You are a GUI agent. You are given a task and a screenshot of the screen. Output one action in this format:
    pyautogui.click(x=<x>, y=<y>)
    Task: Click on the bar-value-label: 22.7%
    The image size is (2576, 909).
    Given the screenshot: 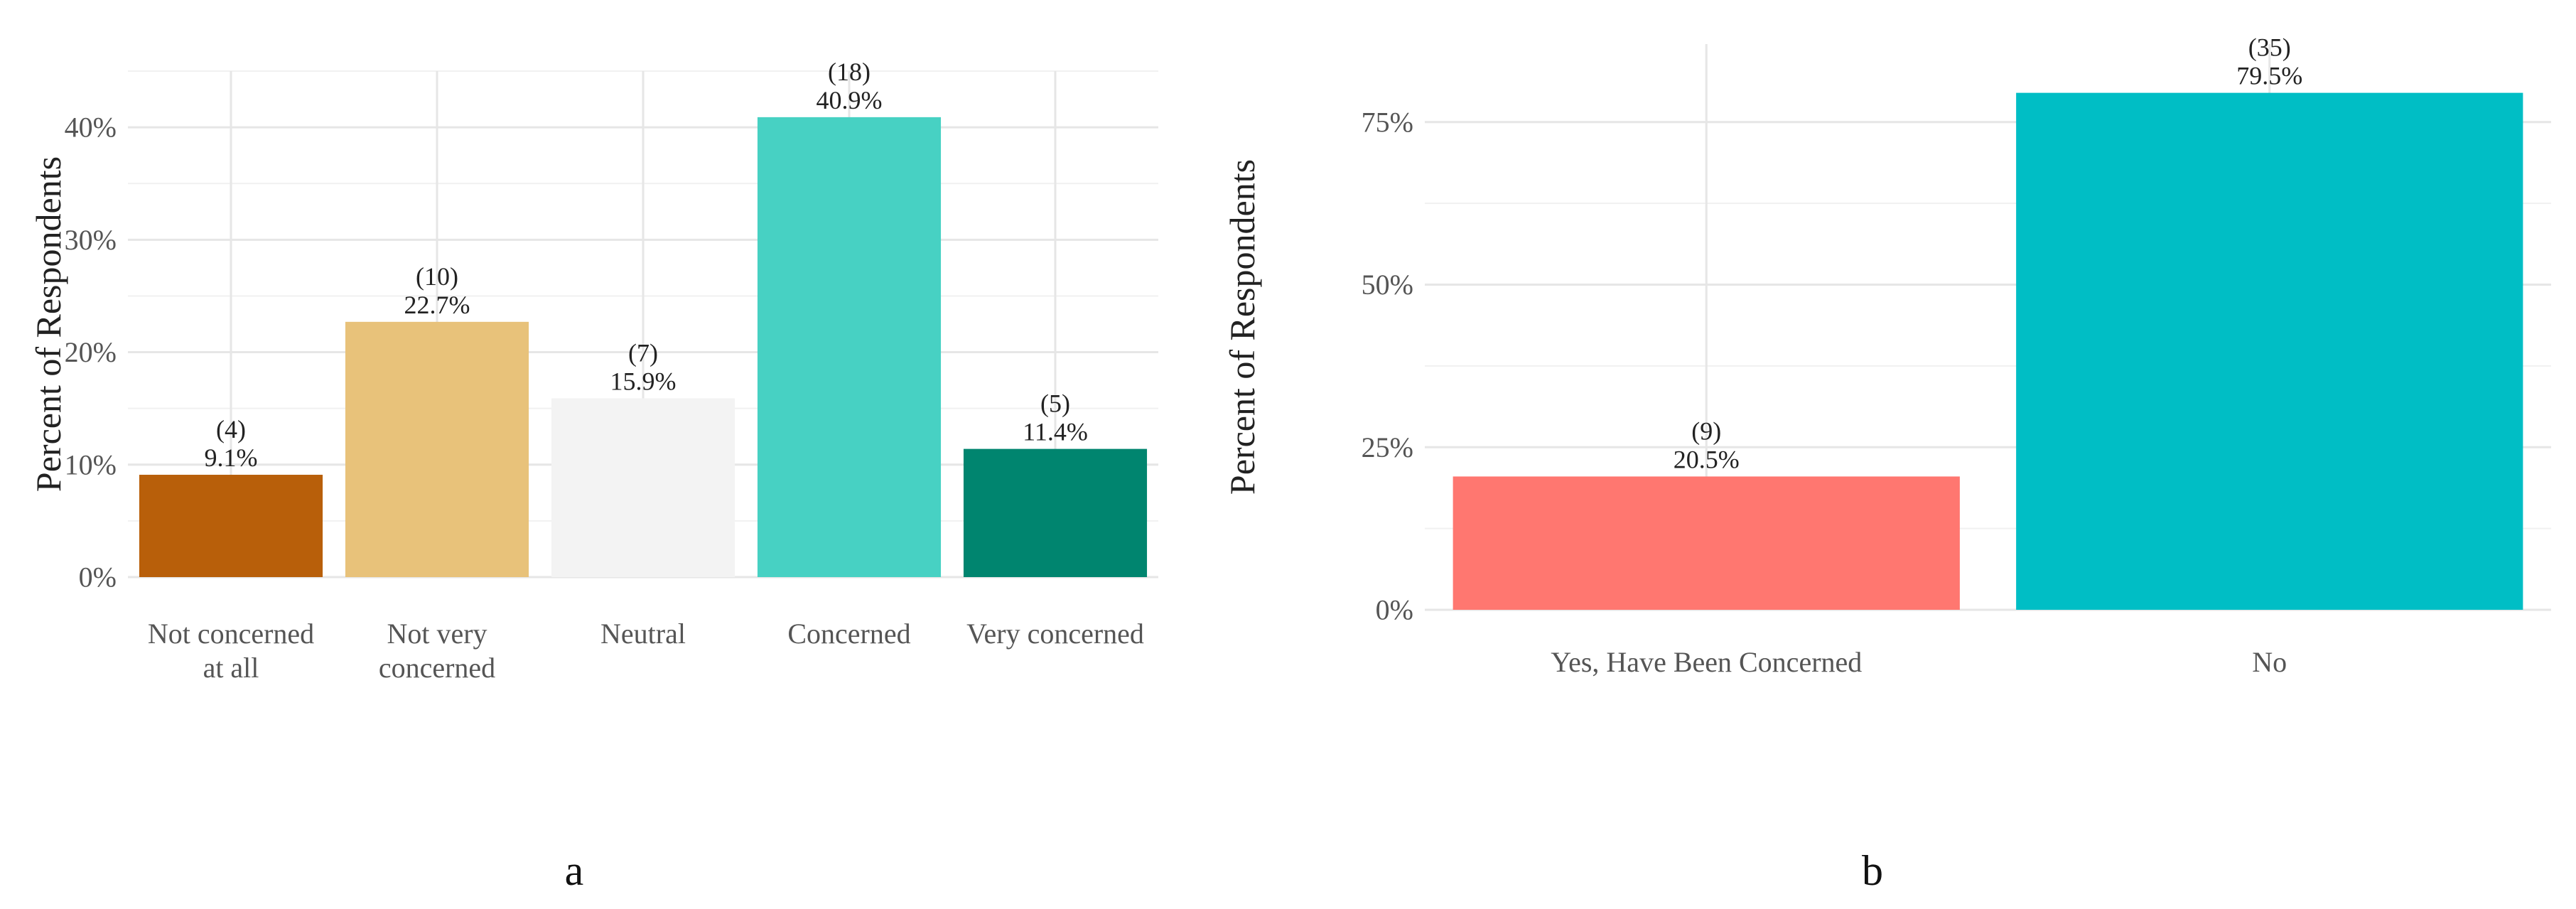 What is the action you would take?
    pyautogui.click(x=437, y=305)
    